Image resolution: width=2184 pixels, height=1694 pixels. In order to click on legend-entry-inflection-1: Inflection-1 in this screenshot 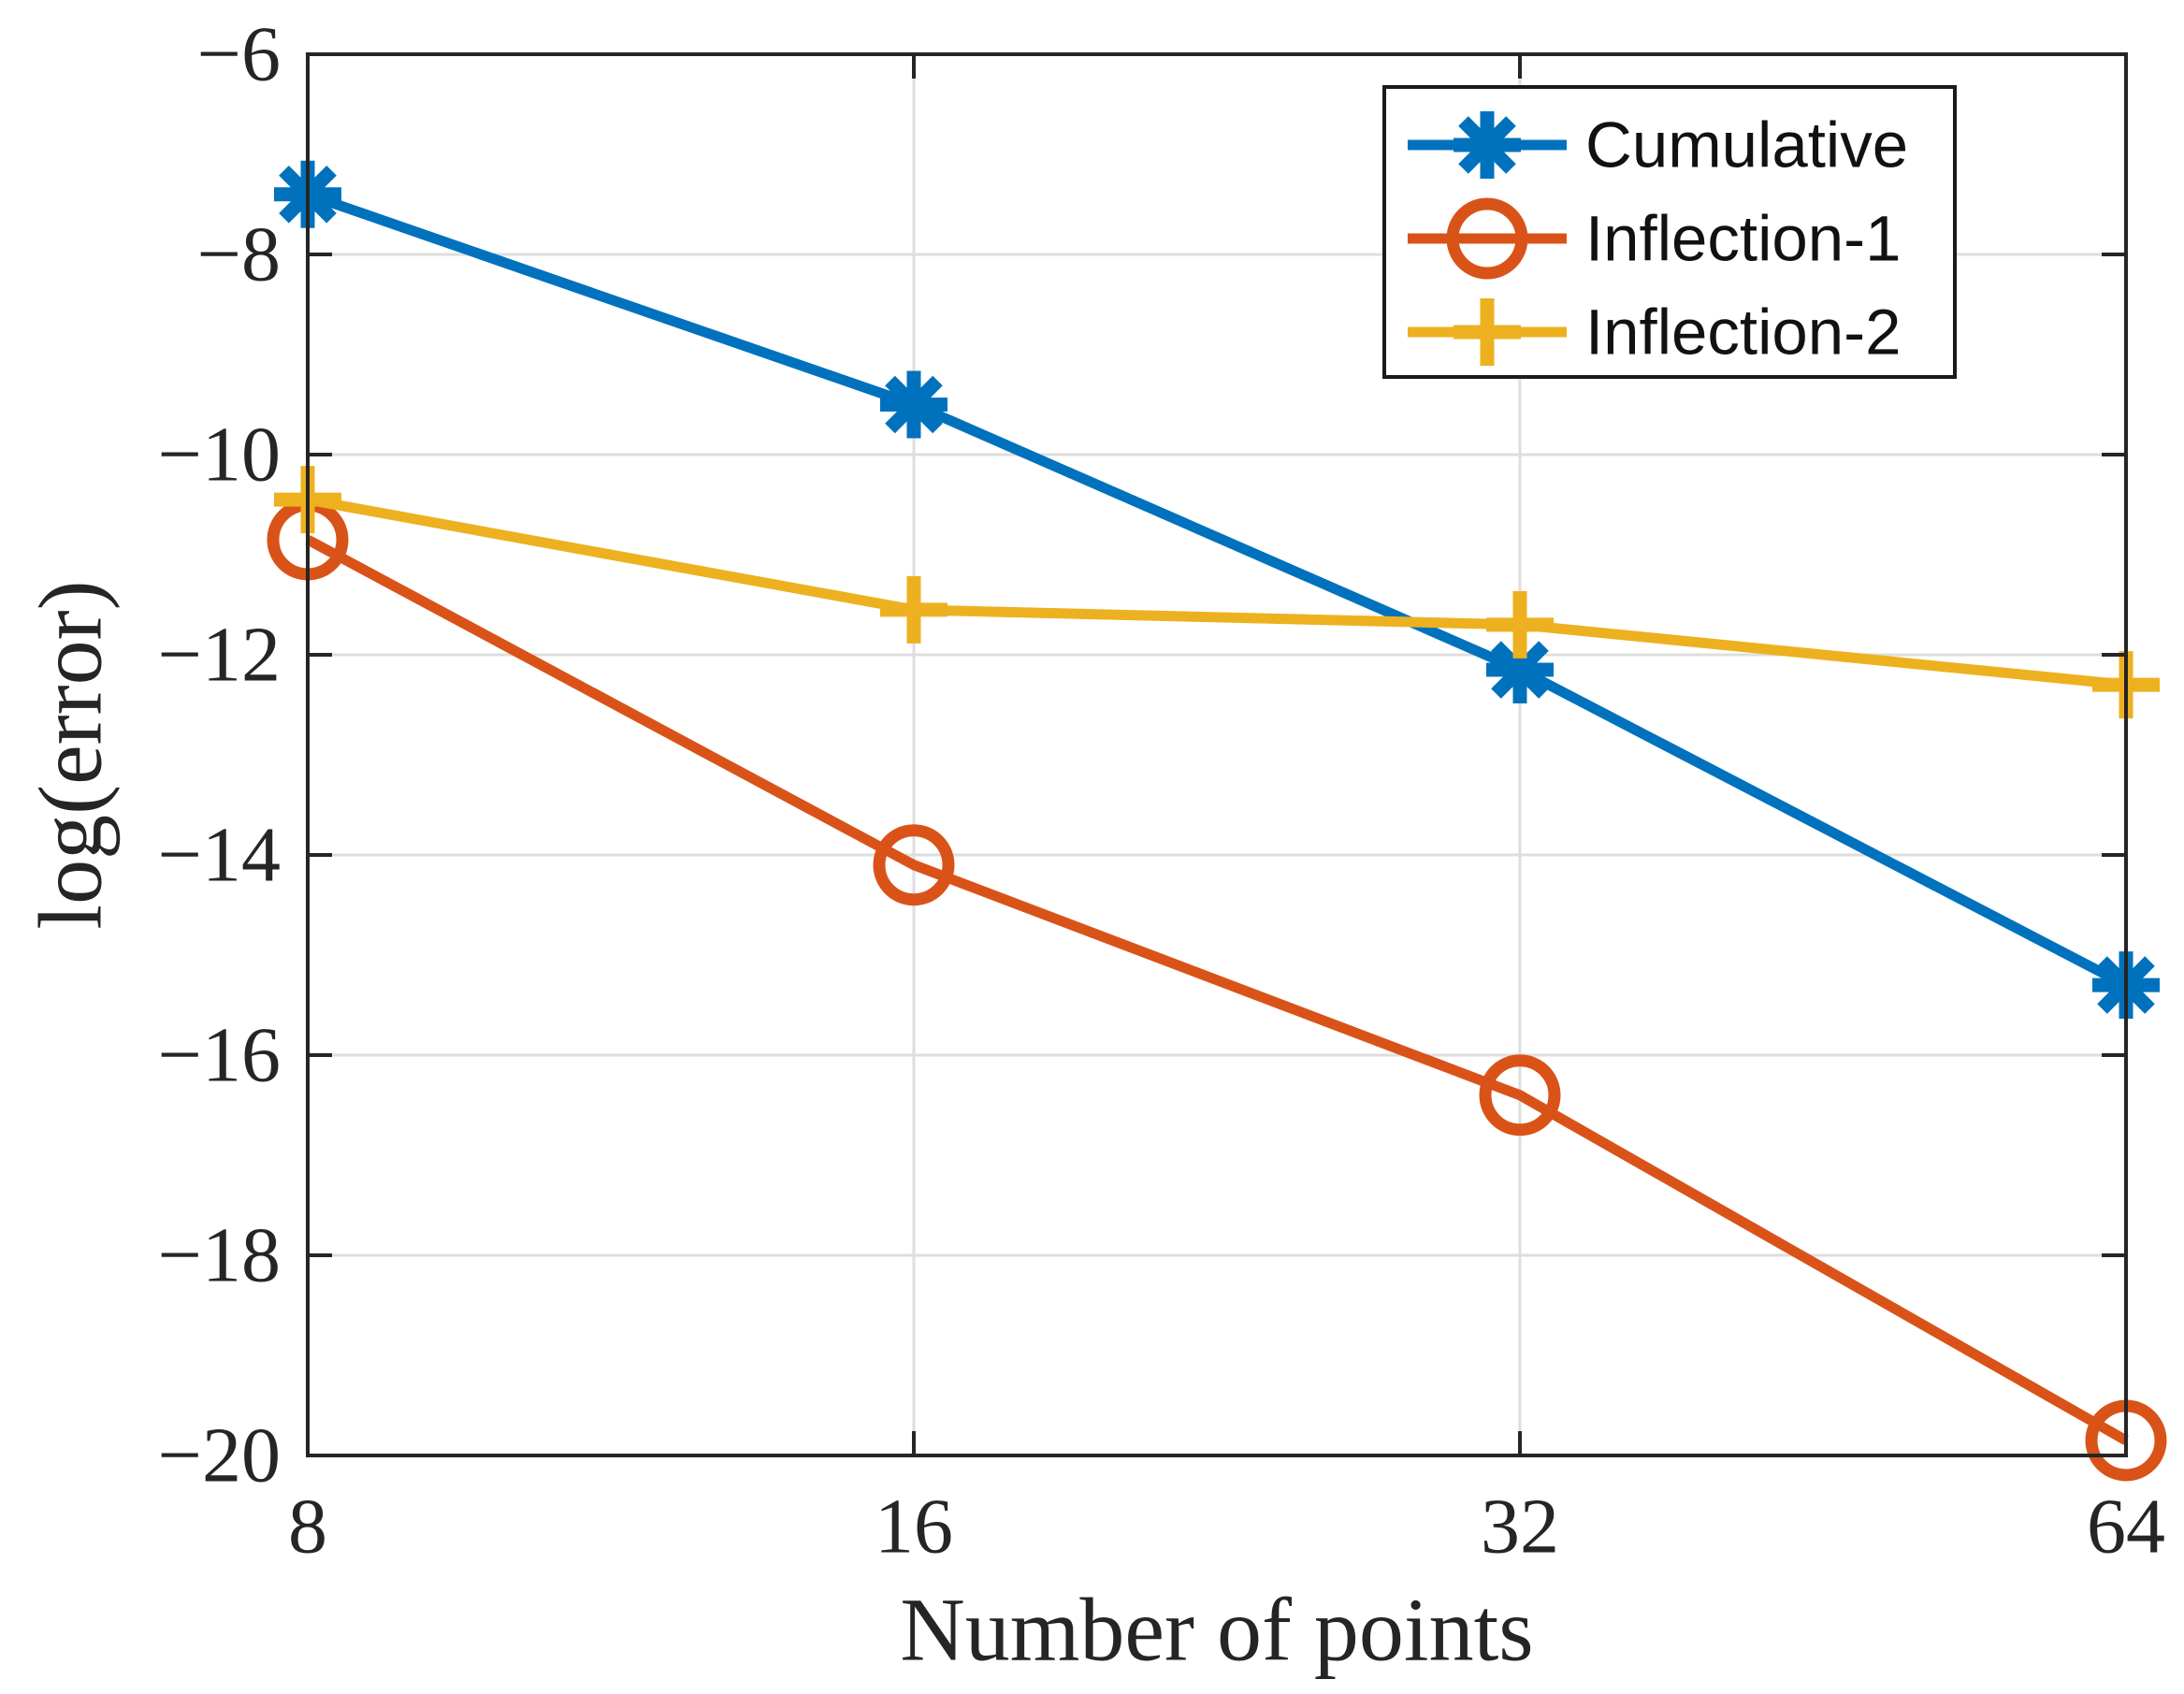, I will do `click(1655, 238)`.